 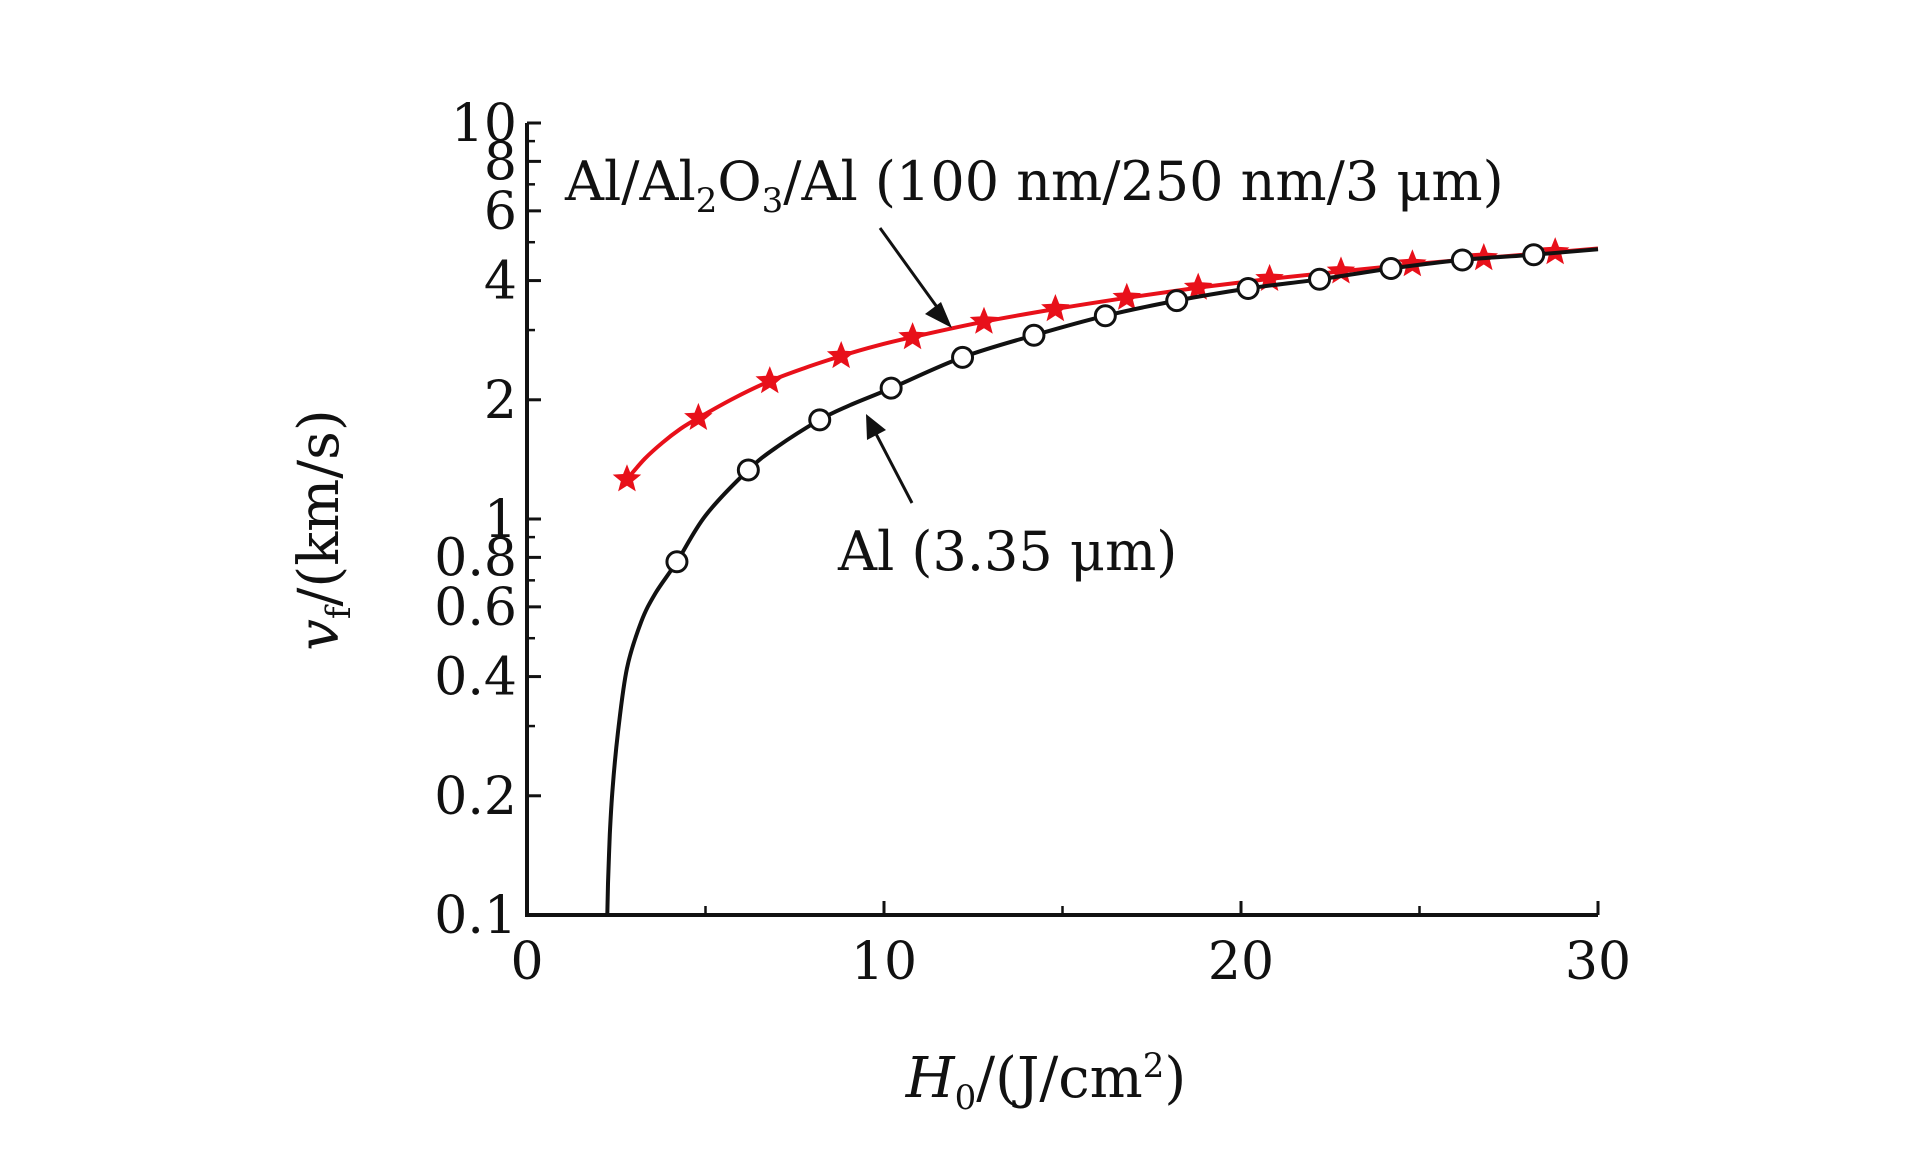 I want to click on x-tick-label-10: 10, so click(x=884, y=962).